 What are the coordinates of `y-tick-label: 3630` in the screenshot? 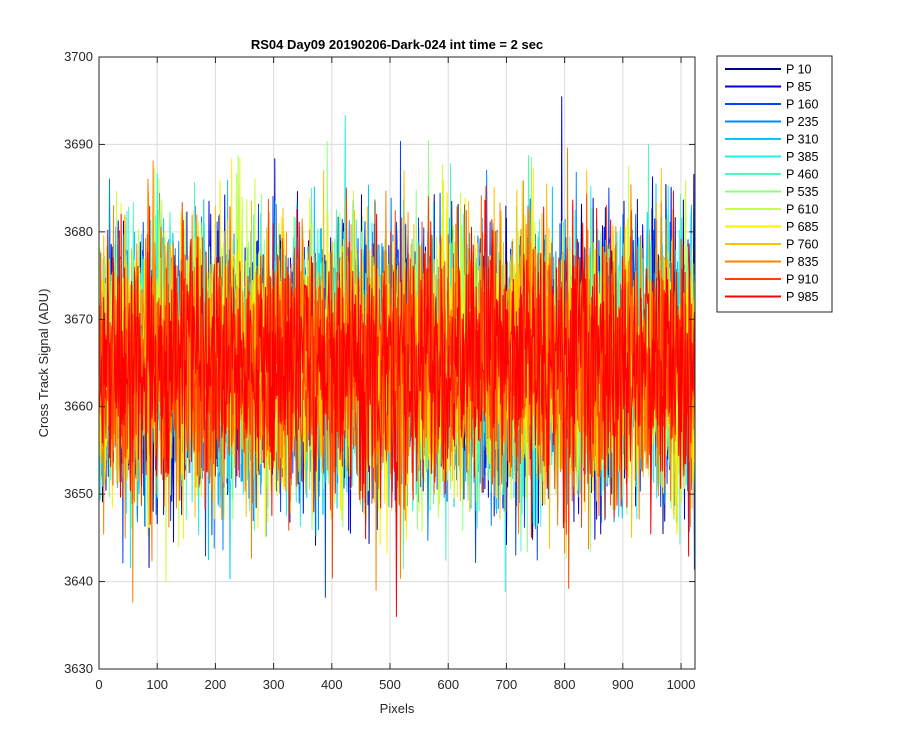 It's located at (78, 668).